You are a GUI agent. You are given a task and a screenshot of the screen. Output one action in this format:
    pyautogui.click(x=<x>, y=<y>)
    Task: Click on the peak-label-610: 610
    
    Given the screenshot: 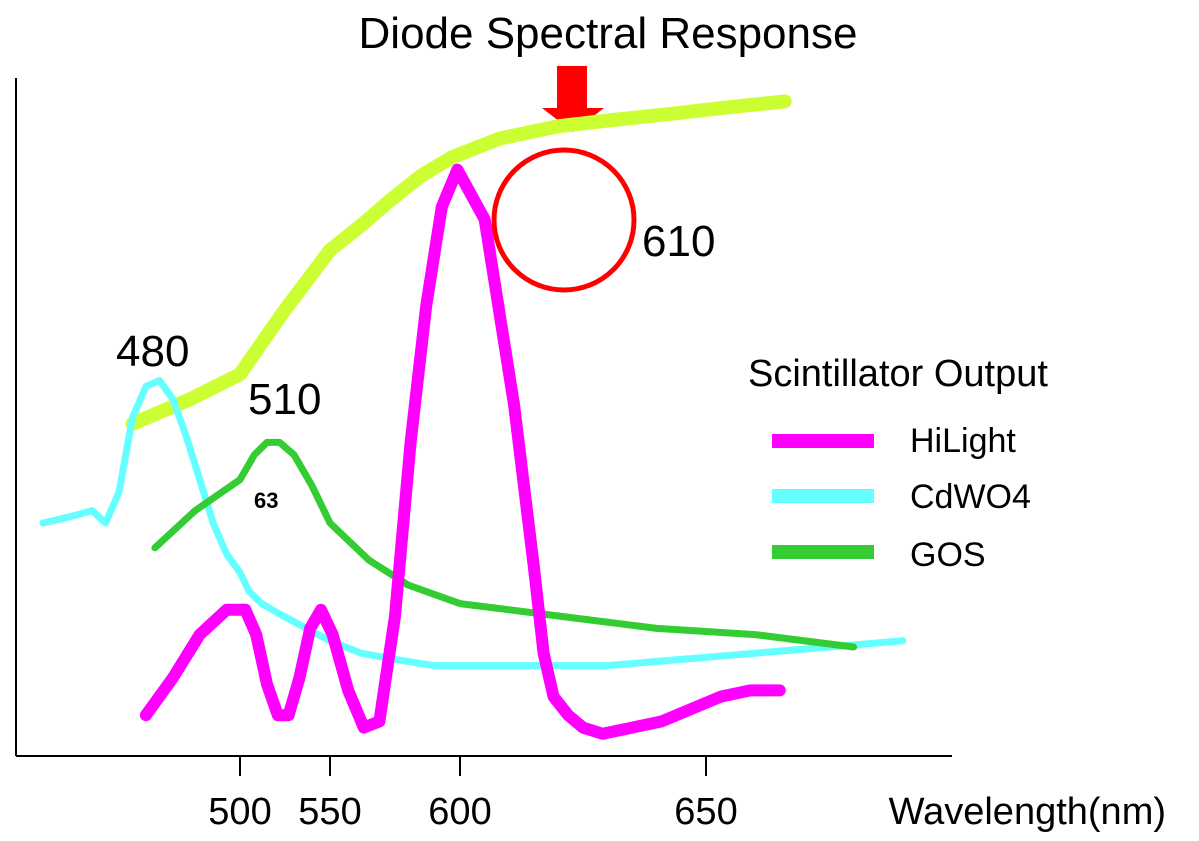 What is the action you would take?
    pyautogui.click(x=678, y=241)
    